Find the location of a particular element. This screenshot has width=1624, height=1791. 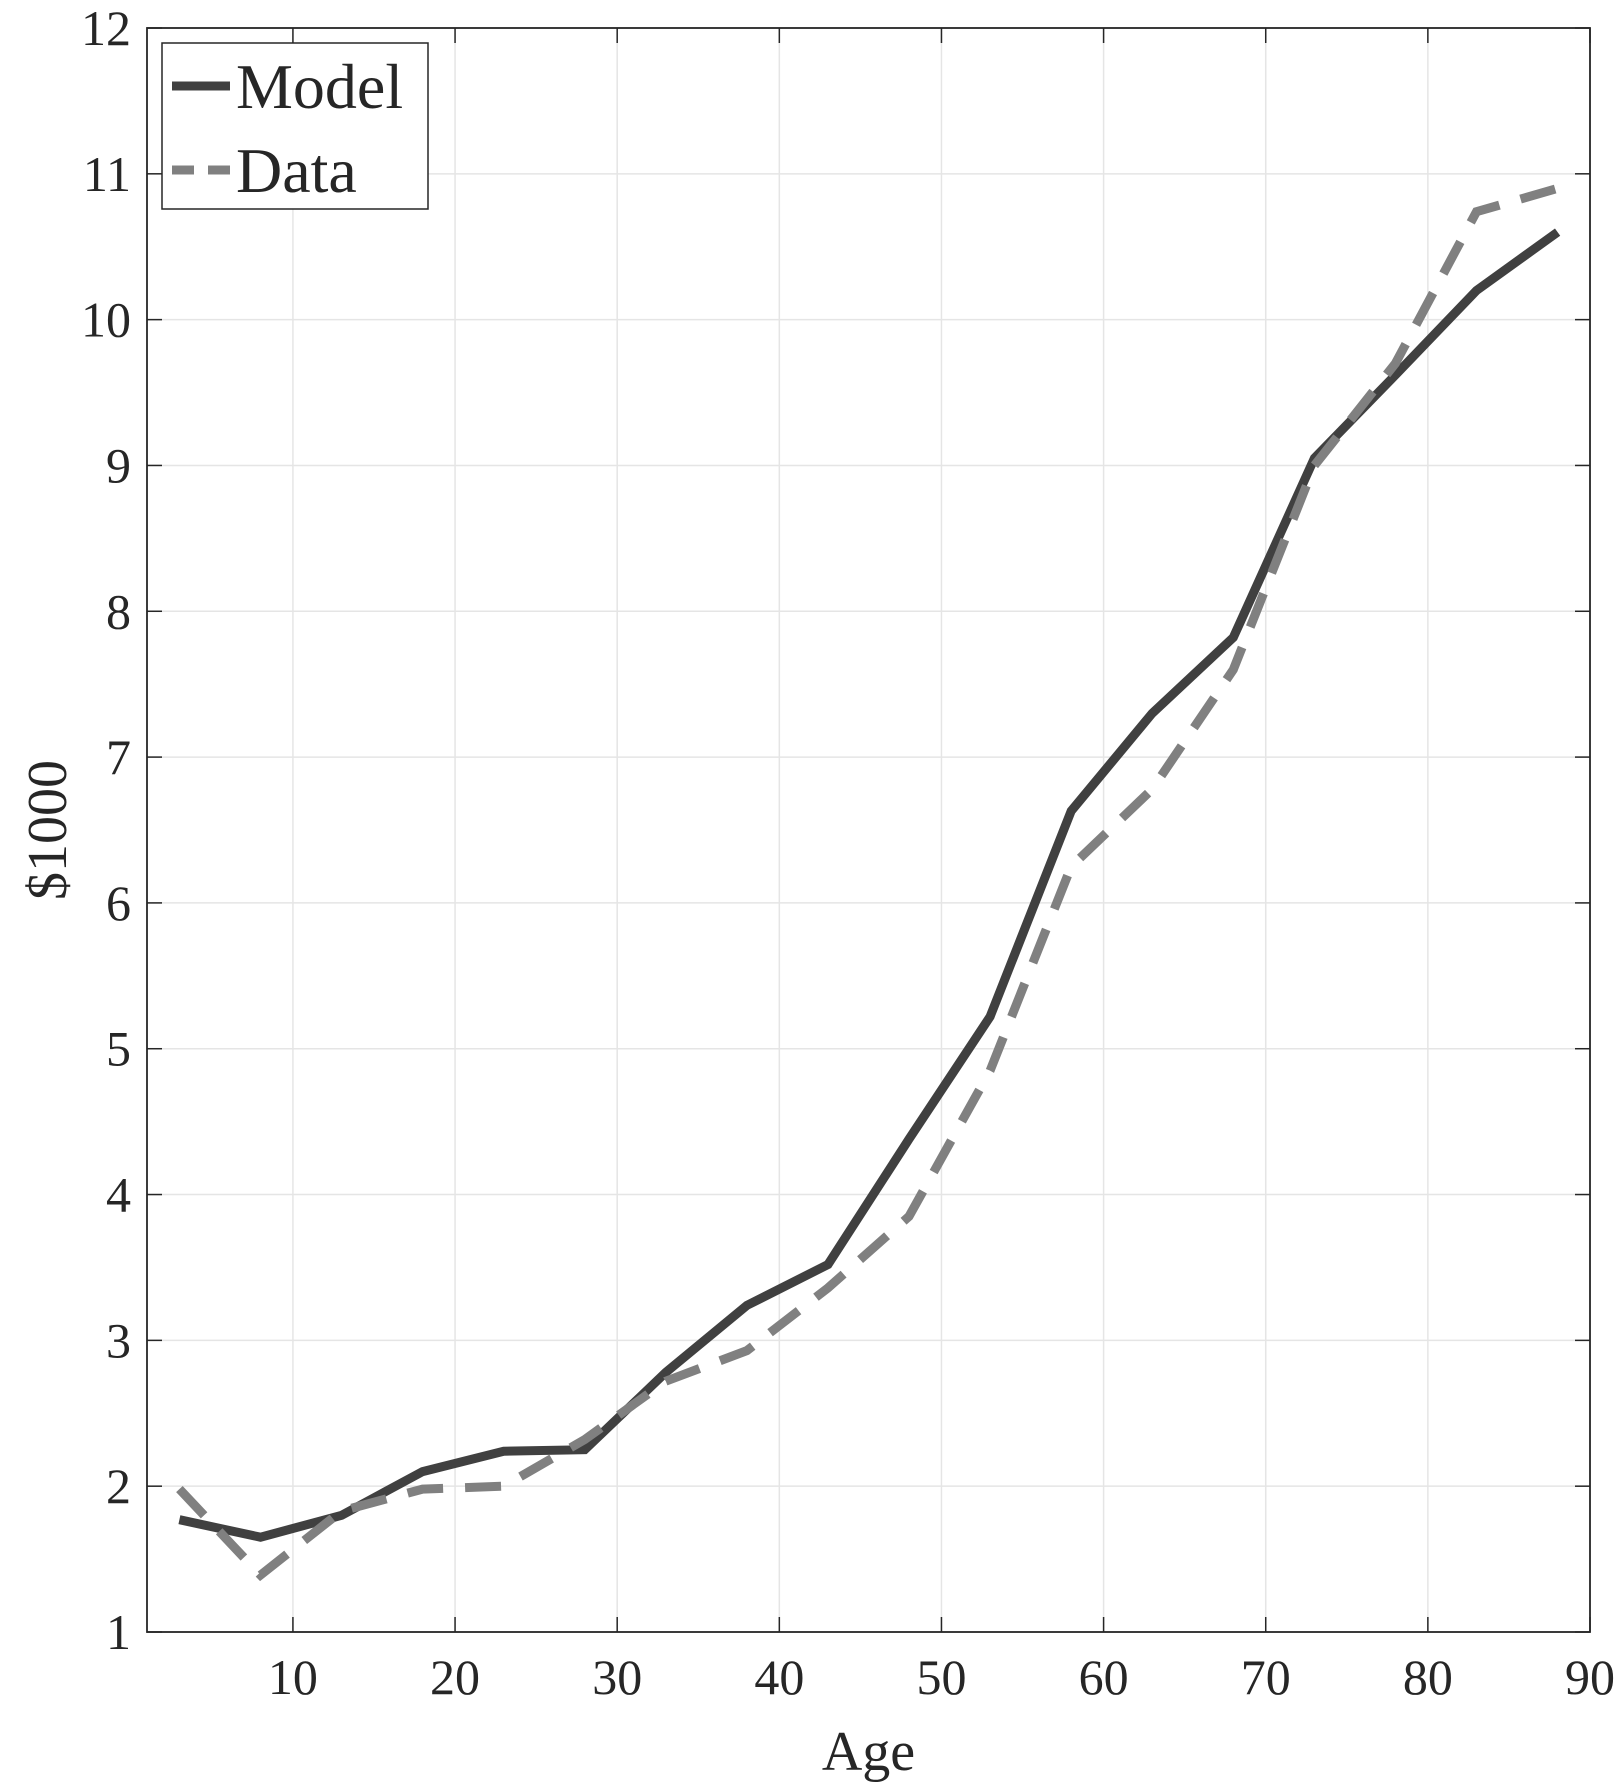

y-tick-label: 7 is located at coordinates (118, 757).